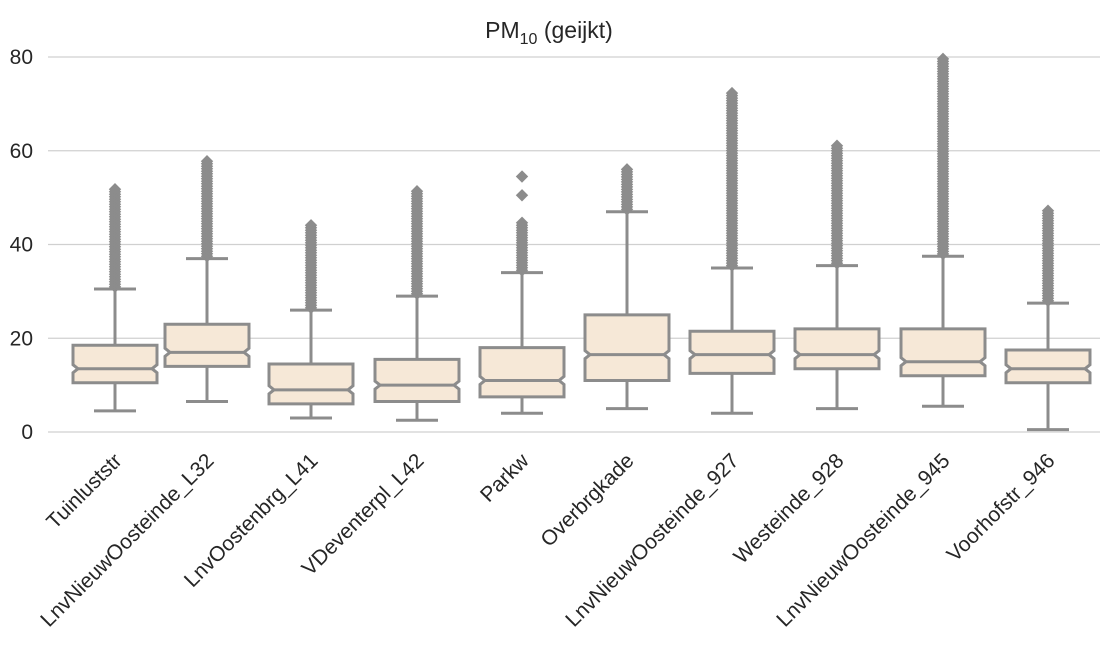 This screenshot has width=1104, height=669. I want to click on x-tick-label: LnvNieuwOosteinde_945, so click(863, 540).